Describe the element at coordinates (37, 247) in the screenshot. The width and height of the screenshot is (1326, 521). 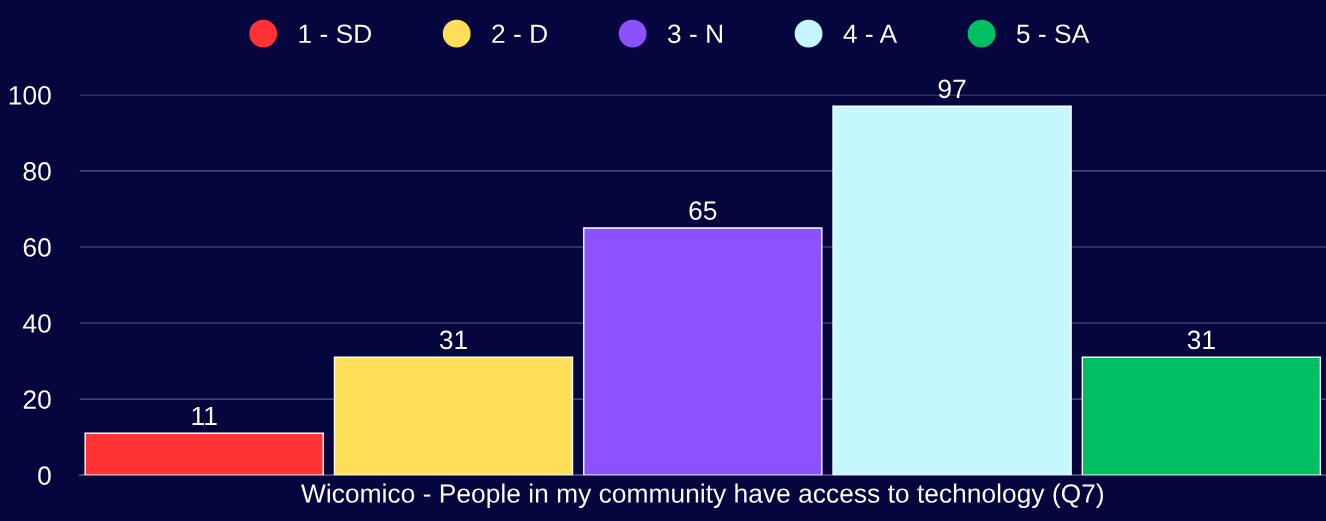
I see `y-tick-label: 60` at that location.